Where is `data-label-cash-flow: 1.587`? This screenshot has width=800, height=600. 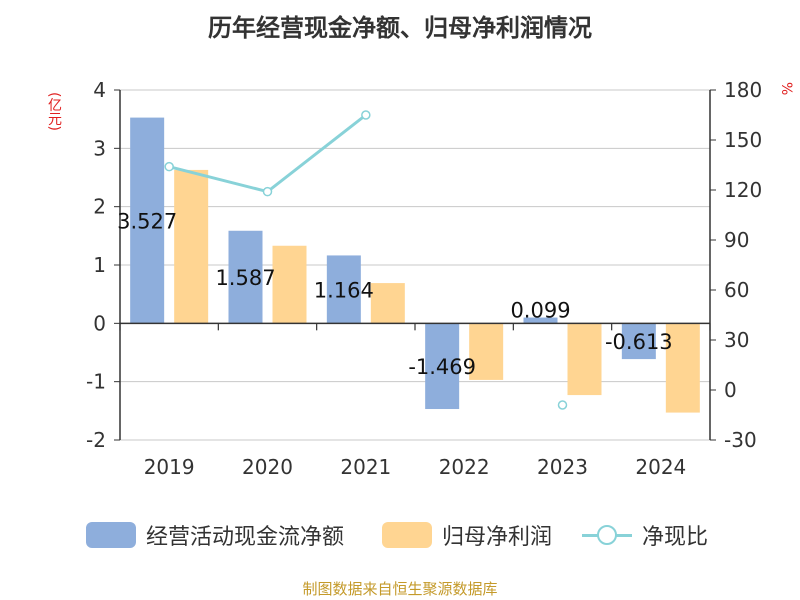
data-label-cash-flow: 1.587 is located at coordinates (245, 278).